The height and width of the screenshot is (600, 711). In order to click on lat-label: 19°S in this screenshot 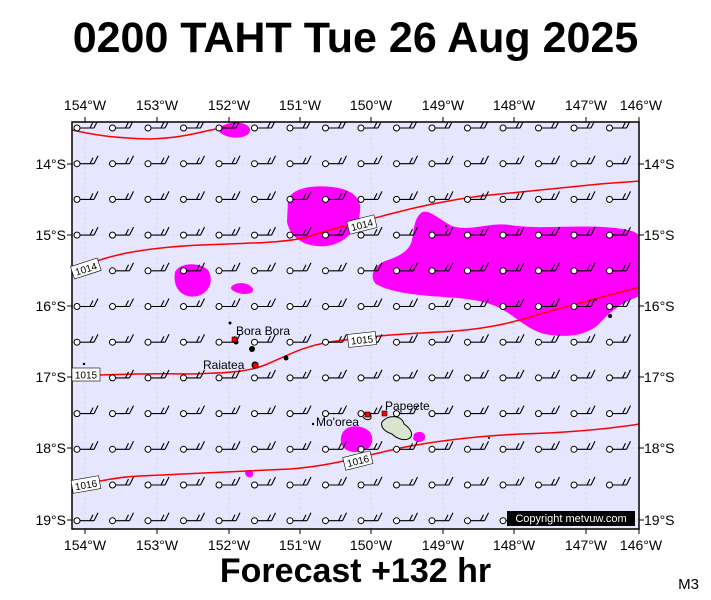, I will do `click(50, 520)`.